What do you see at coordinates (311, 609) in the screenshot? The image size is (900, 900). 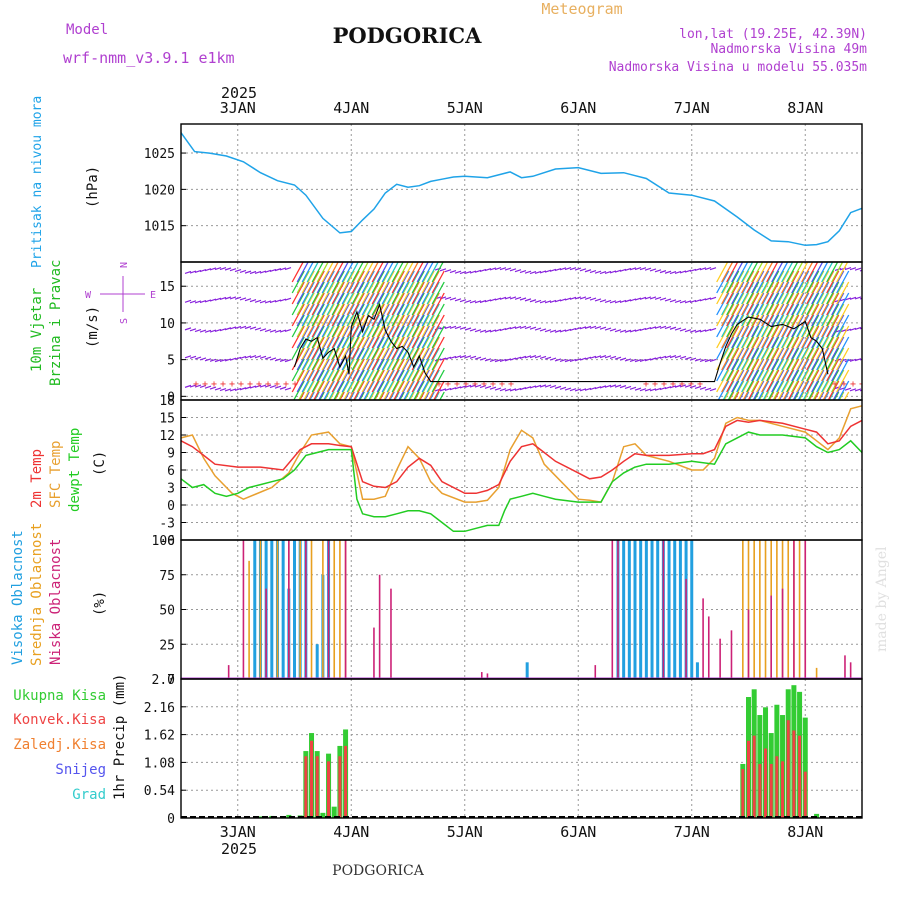 I see `mid-cloud-bar` at bounding box center [311, 609].